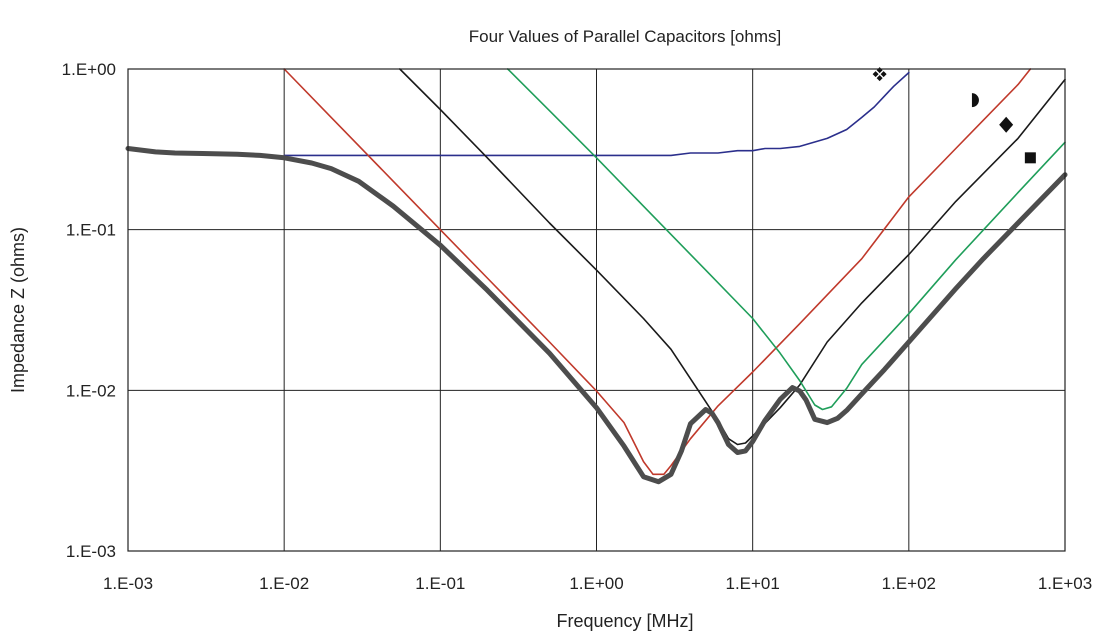  What do you see at coordinates (89, 69) in the screenshot?
I see `y-tick-label: 1.E+00` at bounding box center [89, 69].